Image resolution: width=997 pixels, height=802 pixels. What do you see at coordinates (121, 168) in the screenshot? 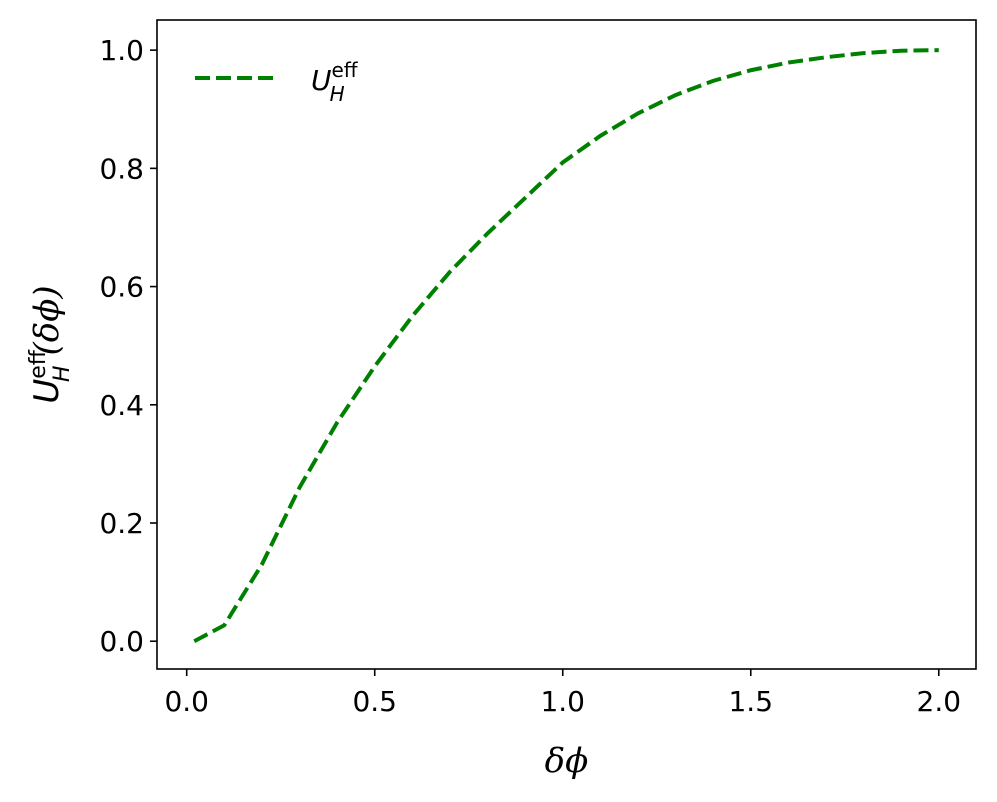
I see `y-tick-label: 0.8` at bounding box center [121, 168].